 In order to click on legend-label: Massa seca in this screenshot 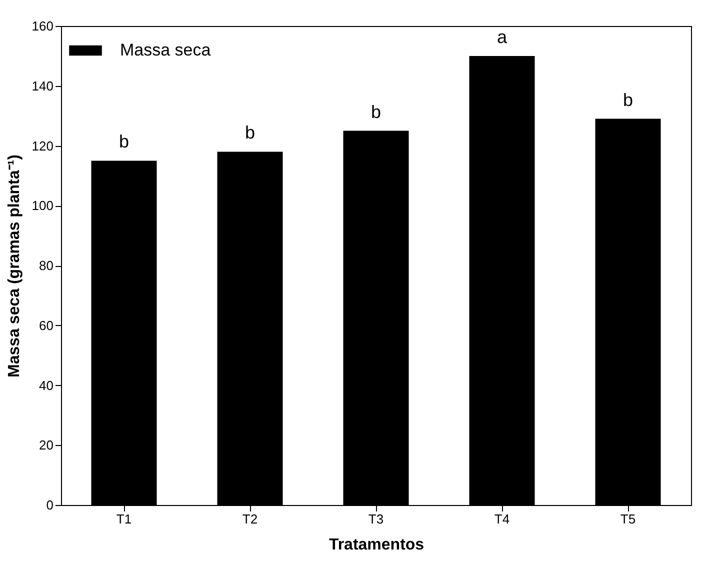, I will do `click(166, 50)`.